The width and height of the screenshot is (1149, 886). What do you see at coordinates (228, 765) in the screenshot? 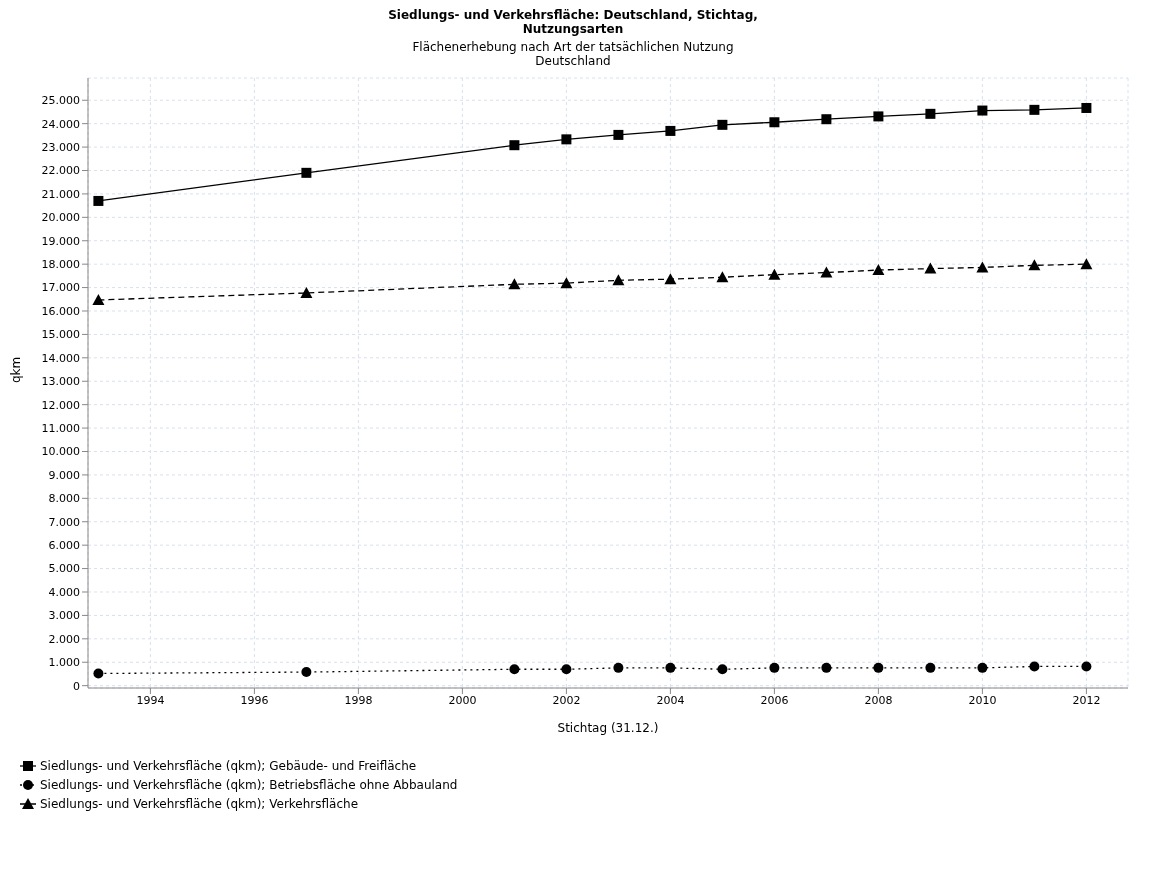
I see `legend-label: Siedlungs- und Verkehrsfläche (qkm); Gebäude- und Freifläche` at bounding box center [228, 765].